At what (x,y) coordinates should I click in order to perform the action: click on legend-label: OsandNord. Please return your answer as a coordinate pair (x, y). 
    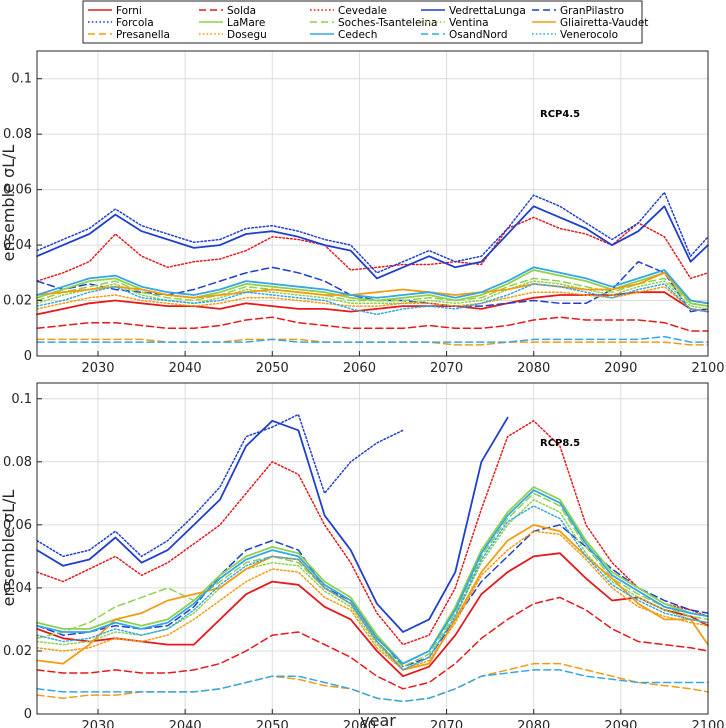
    Looking at the image, I should click on (478, 35).